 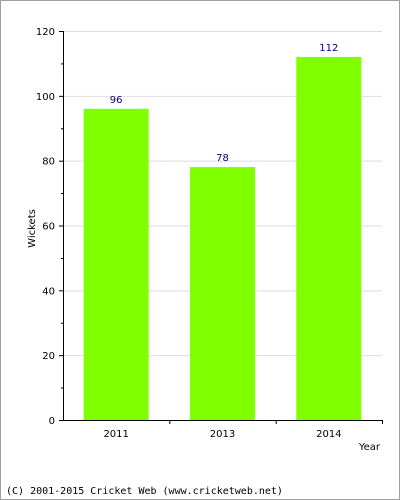 What do you see at coordinates (222, 158) in the screenshot?
I see `bar-value-label: 78` at bounding box center [222, 158].